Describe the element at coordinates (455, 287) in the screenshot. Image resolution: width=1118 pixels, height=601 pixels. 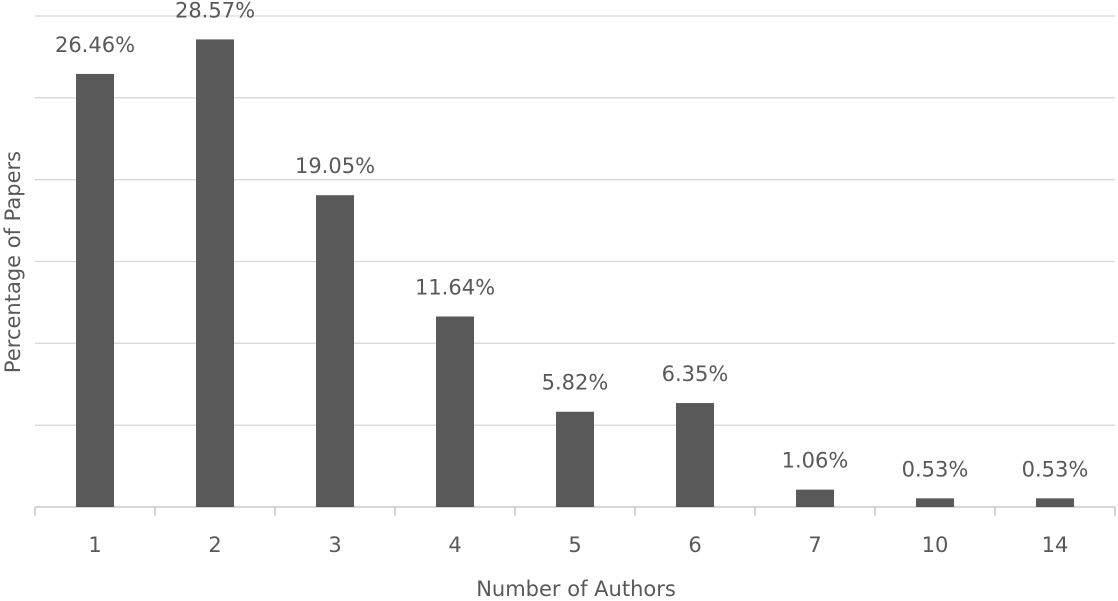
I see `data-label: 11.64%` at that location.